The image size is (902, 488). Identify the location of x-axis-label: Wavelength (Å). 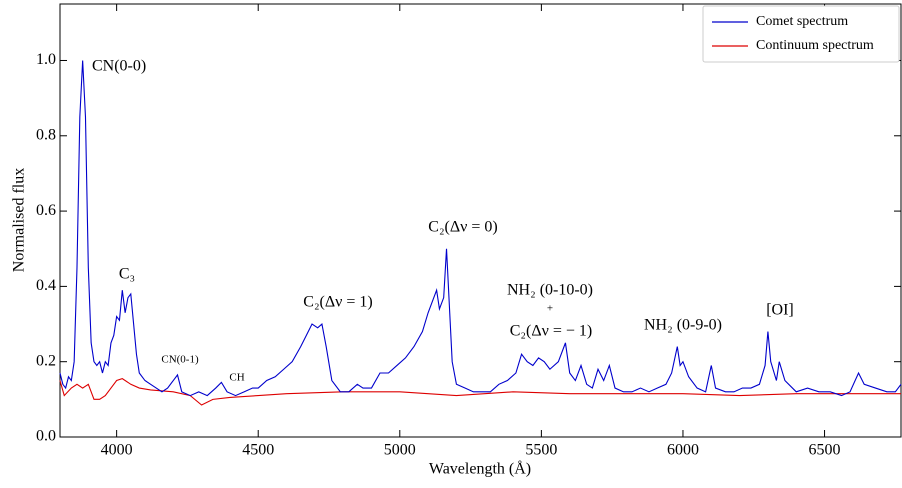
(480, 469).